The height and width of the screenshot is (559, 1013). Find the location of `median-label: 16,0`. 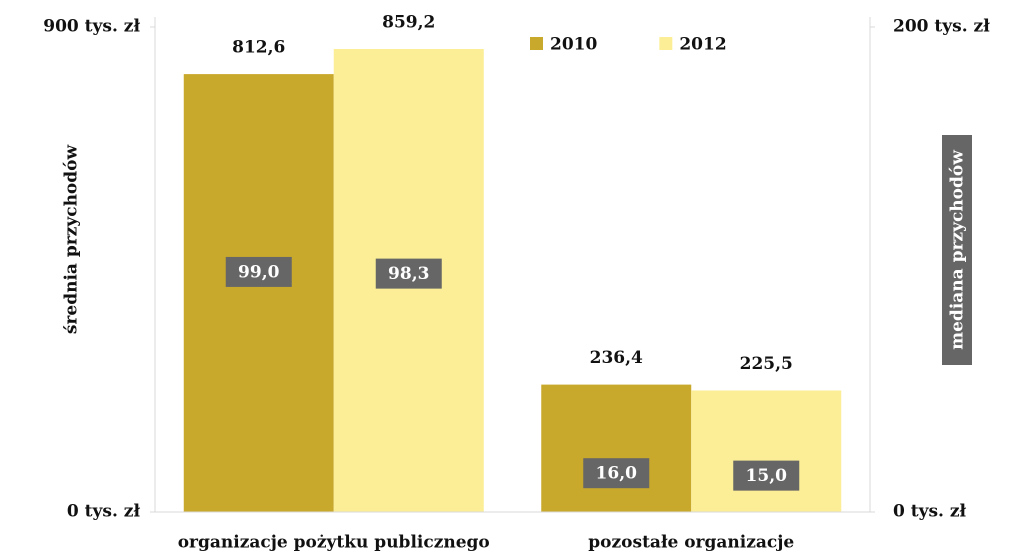

median-label: 16,0 is located at coordinates (617, 474).